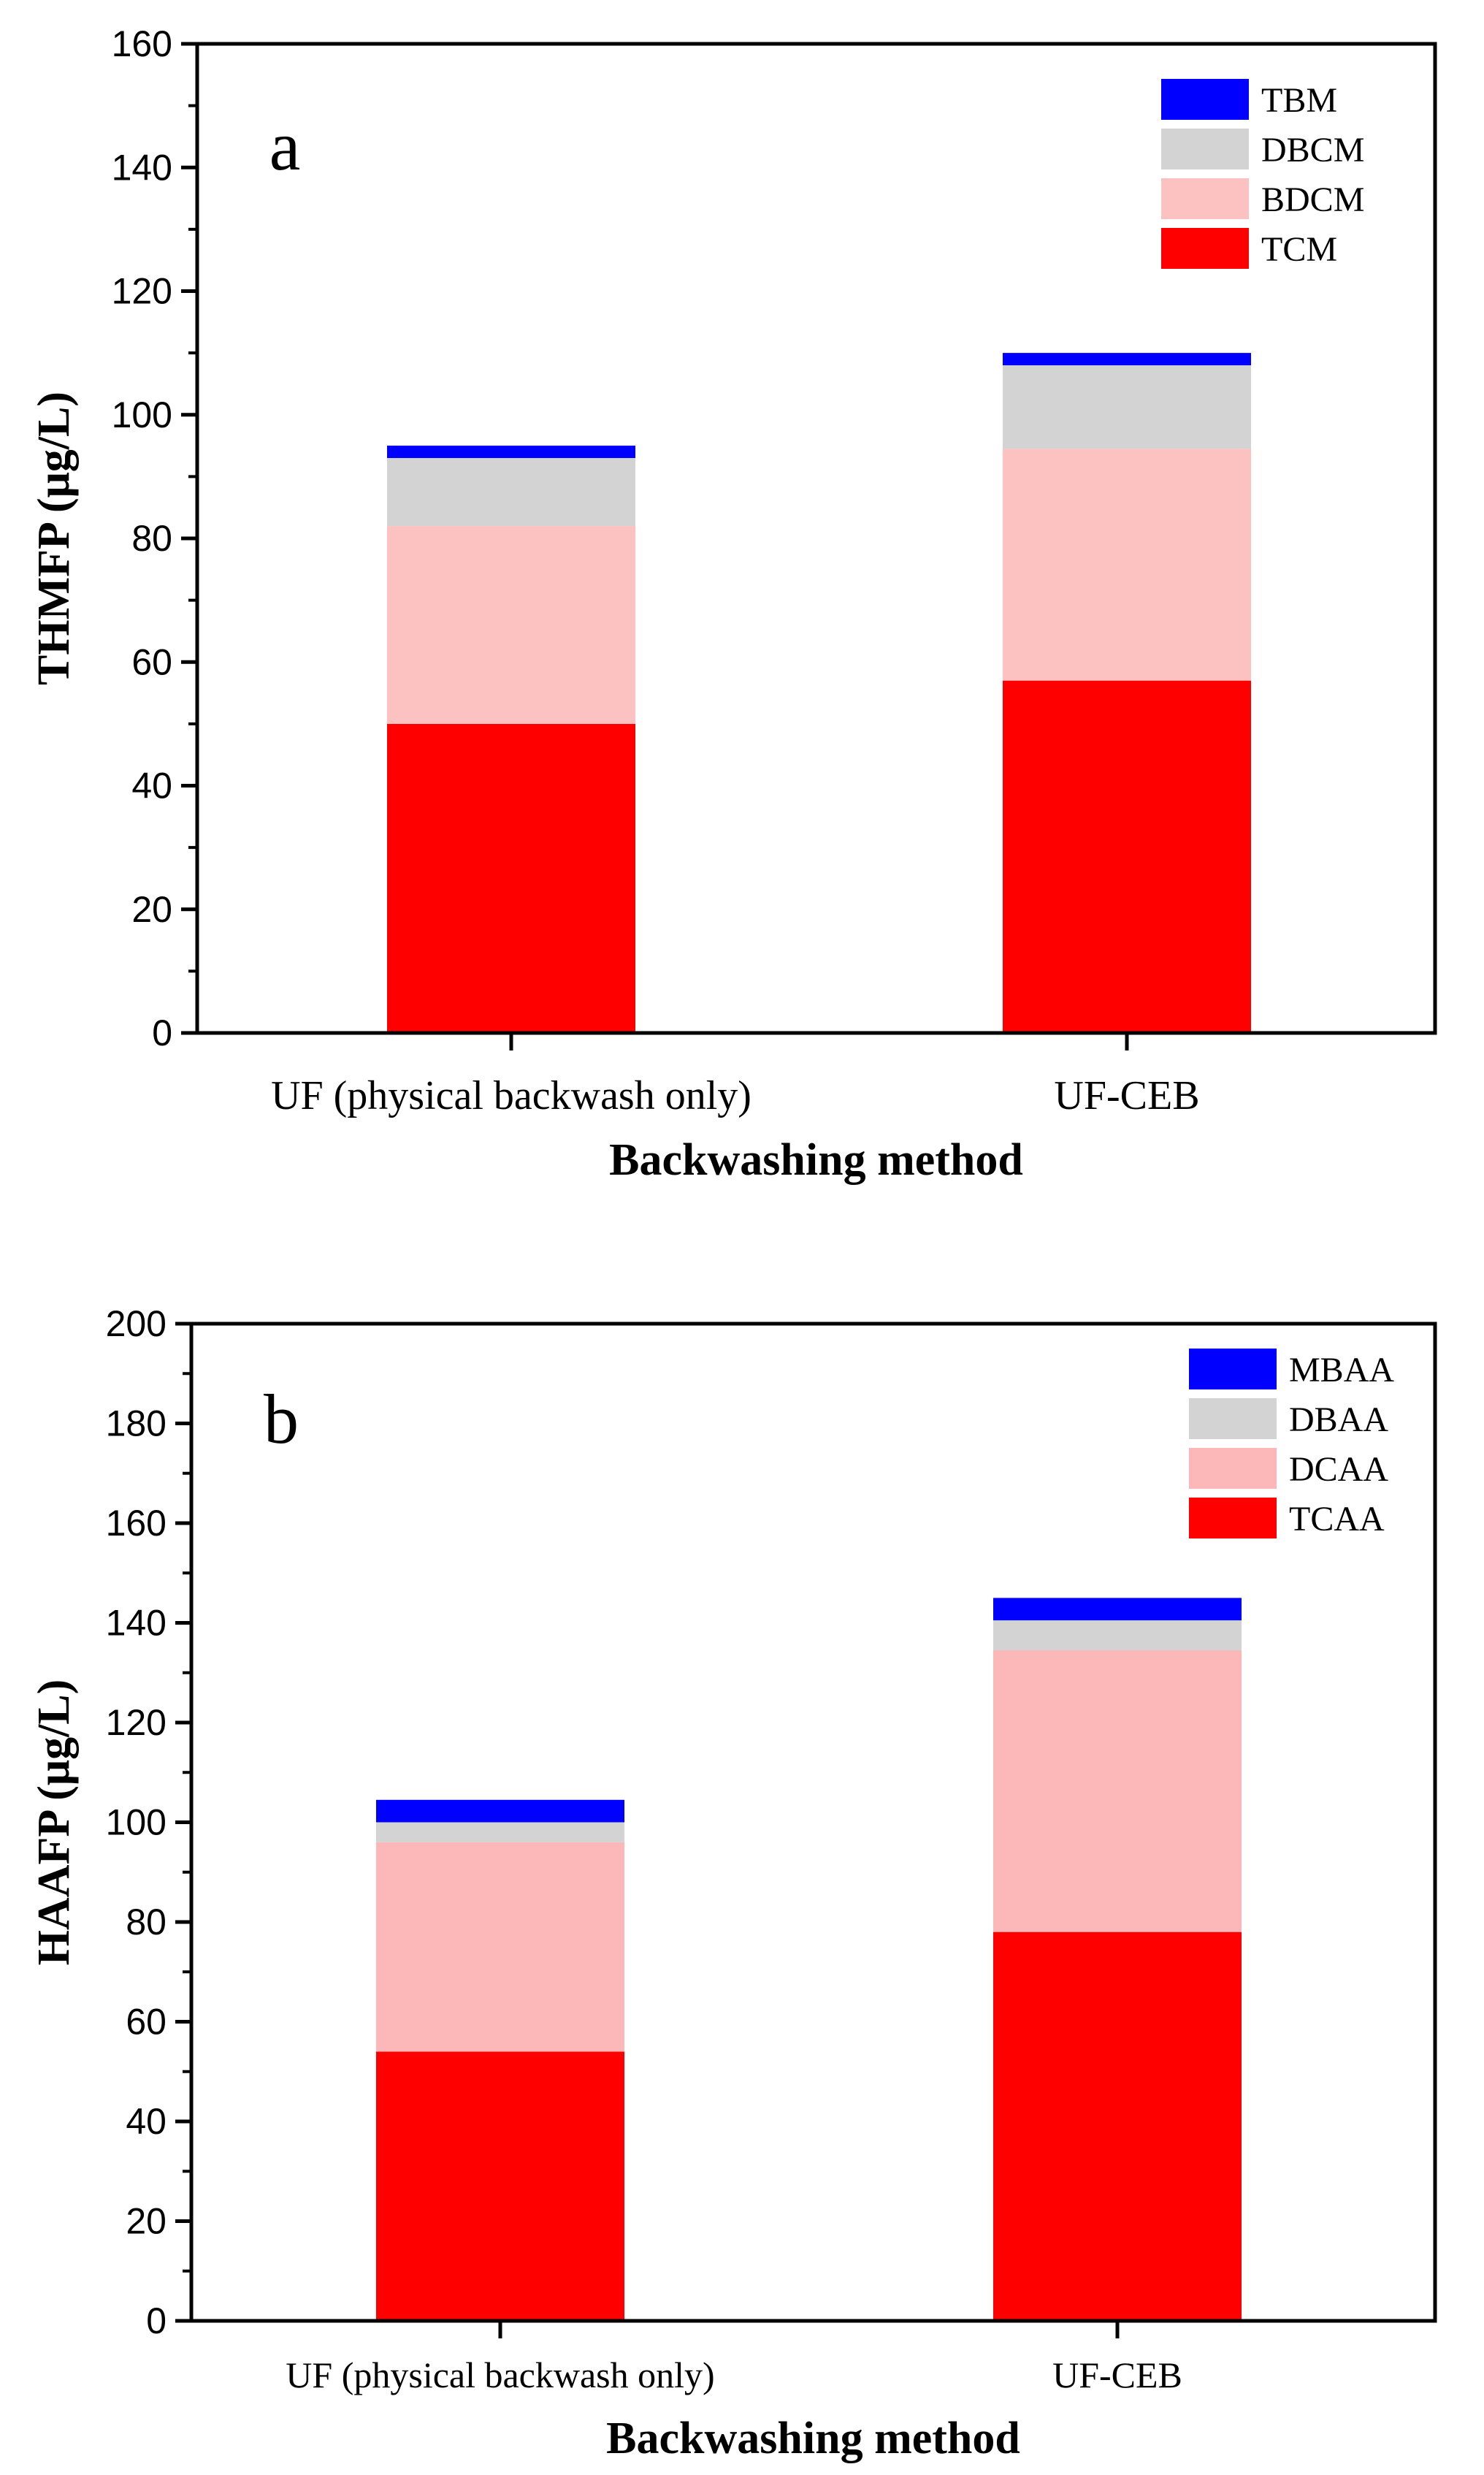 This screenshot has height=2475, width=1484. What do you see at coordinates (1299, 249) in the screenshot?
I see `legend-label-tcm: TCM` at bounding box center [1299, 249].